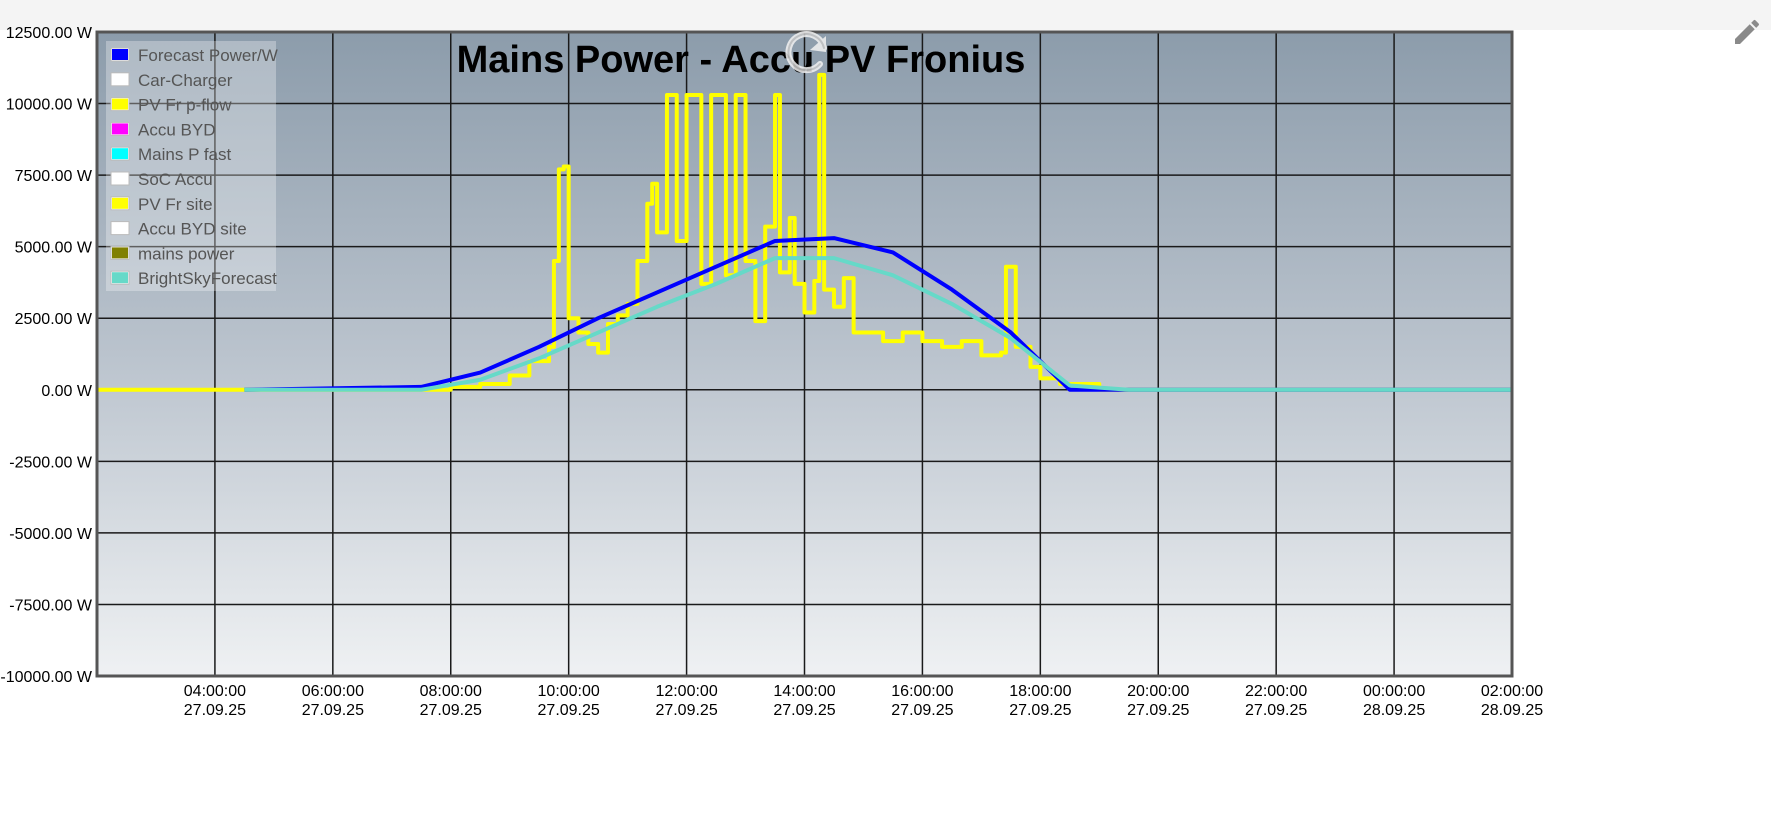 This screenshot has height=827, width=1771. I want to click on x-tick-time: 10:00:00, so click(569, 691).